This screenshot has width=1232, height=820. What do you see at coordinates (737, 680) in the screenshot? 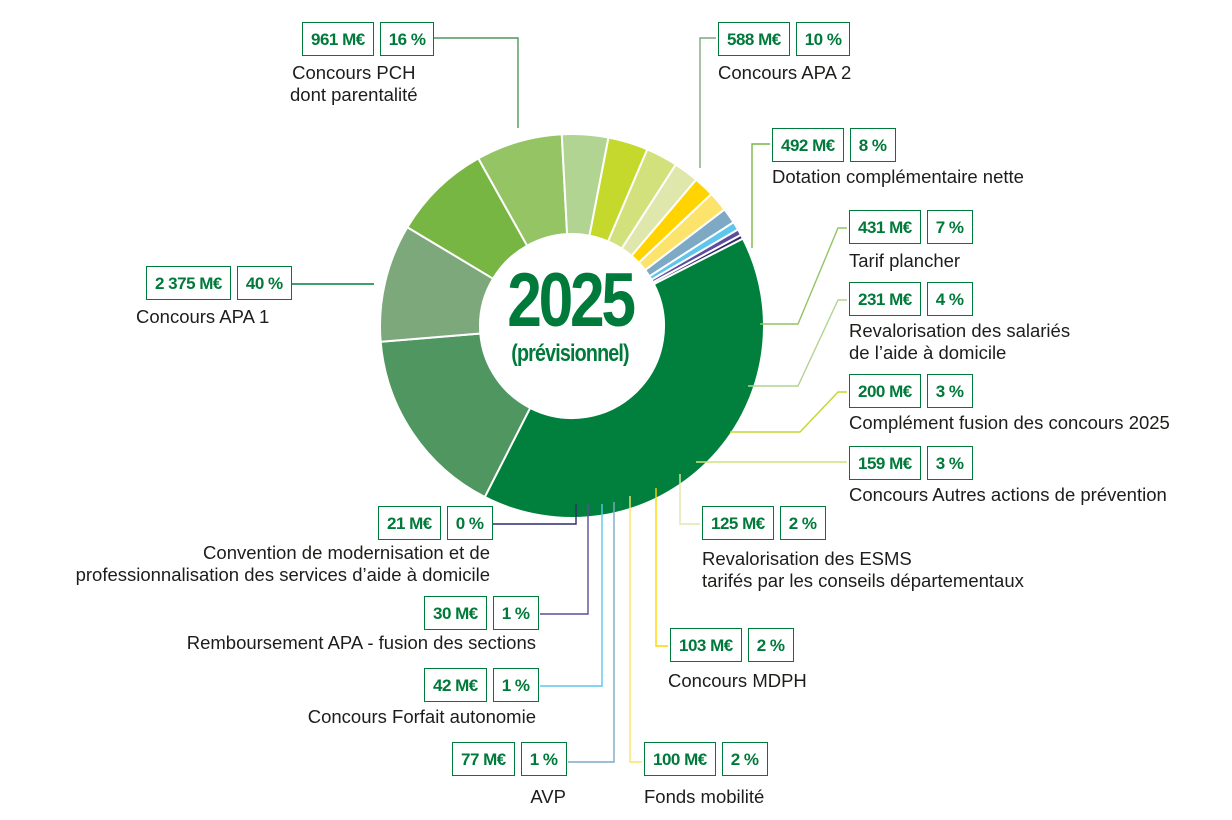
I see `slice-label: Concours MDPH` at bounding box center [737, 680].